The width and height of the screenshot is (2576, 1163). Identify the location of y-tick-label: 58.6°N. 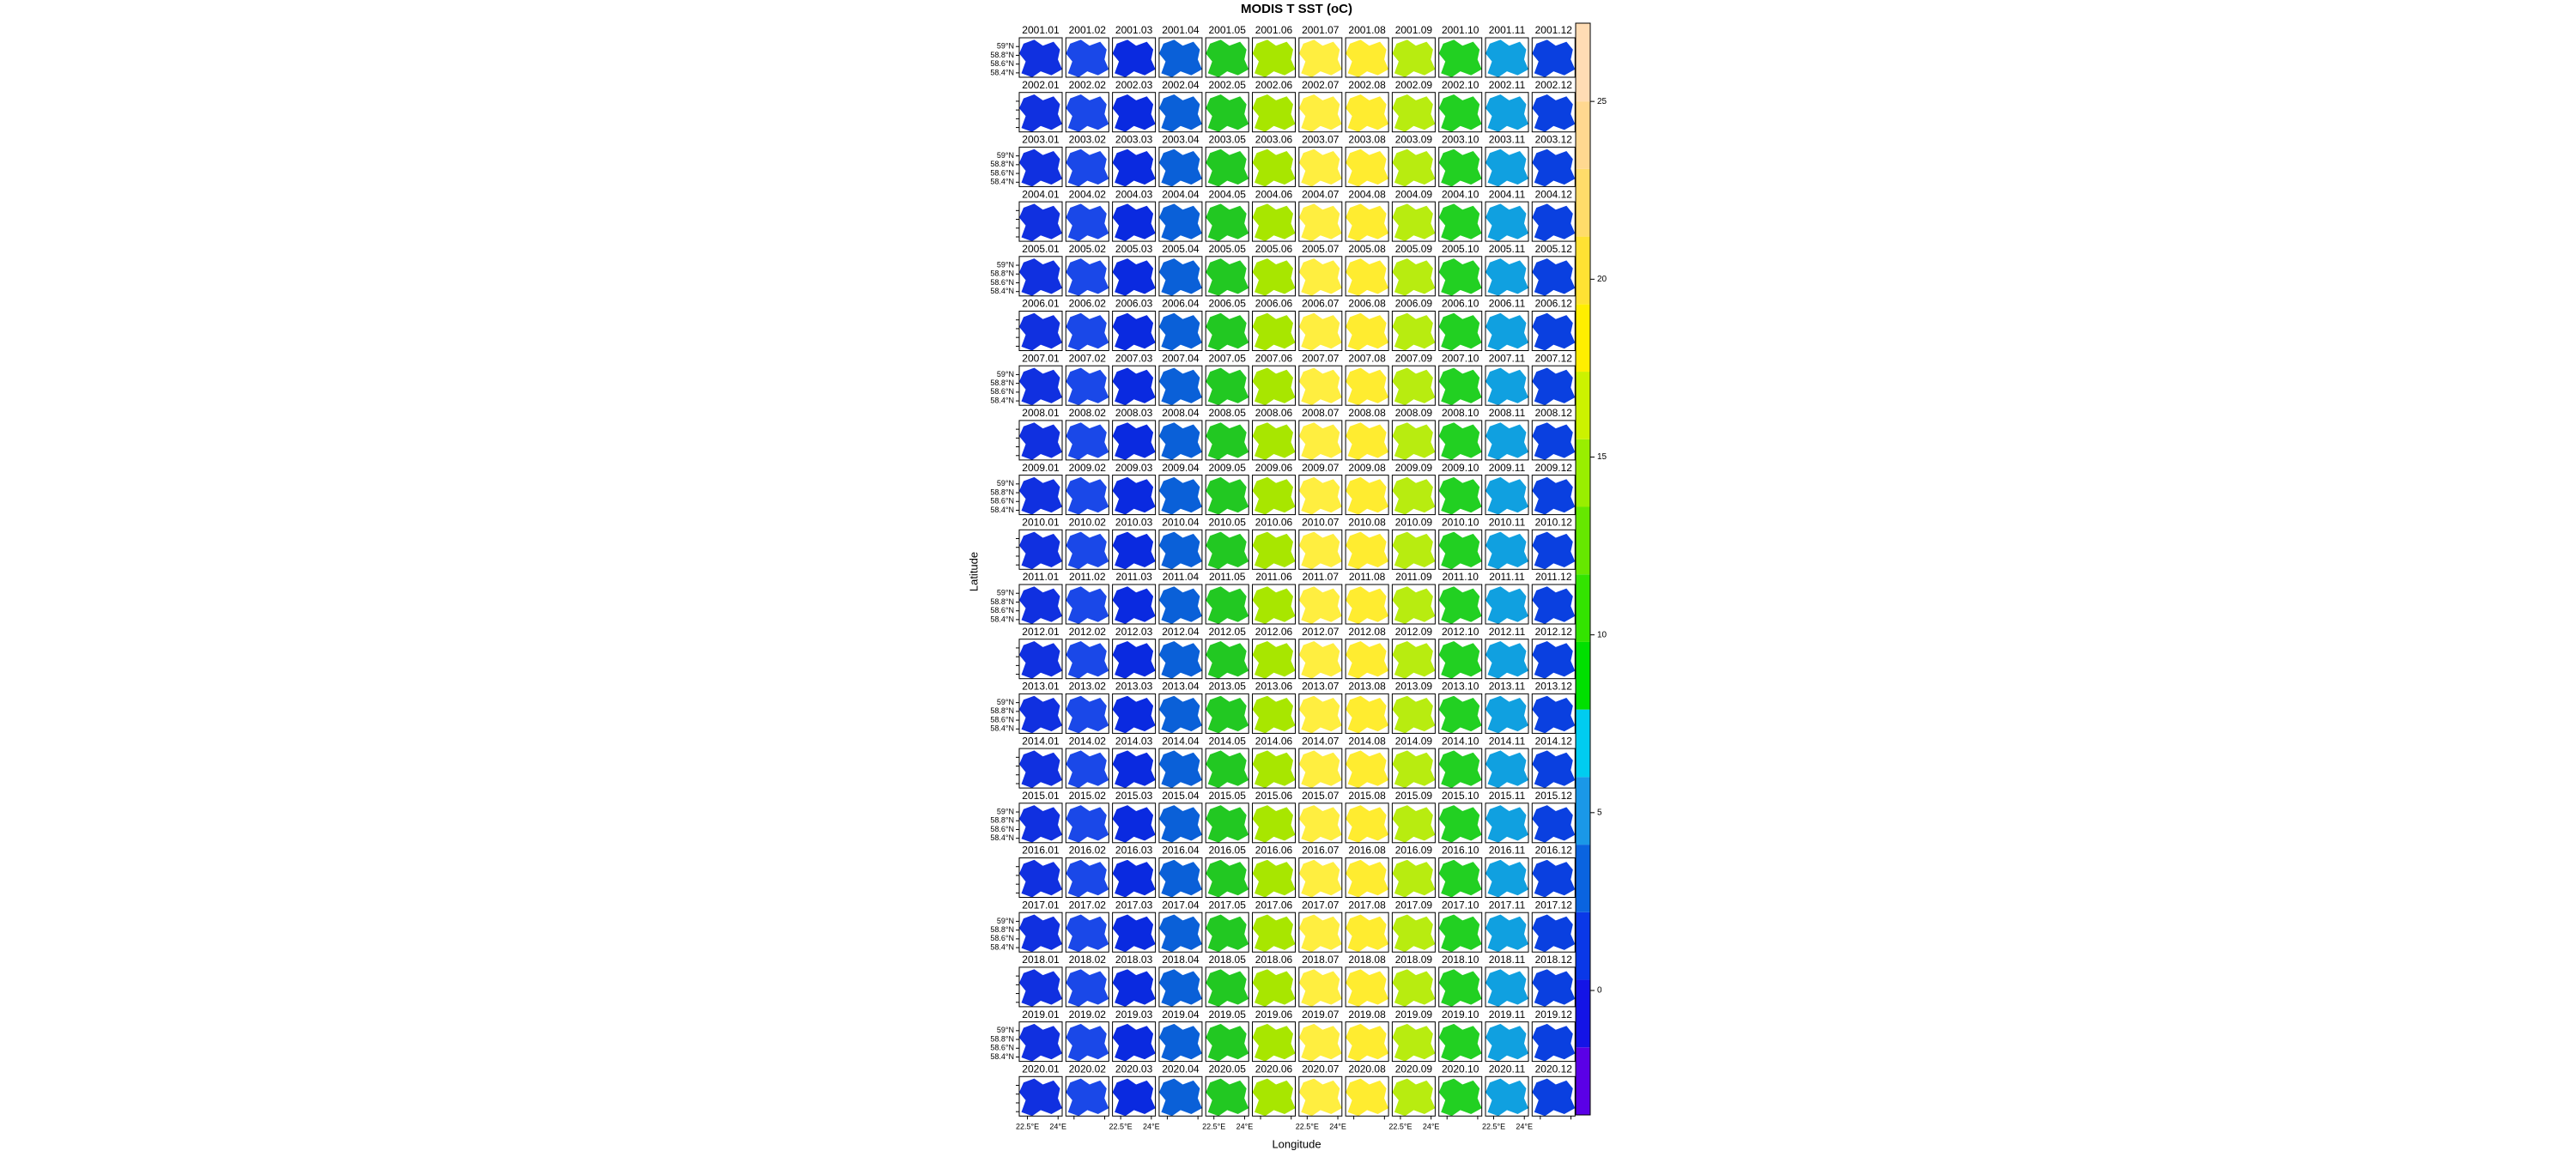
(1002, 63).